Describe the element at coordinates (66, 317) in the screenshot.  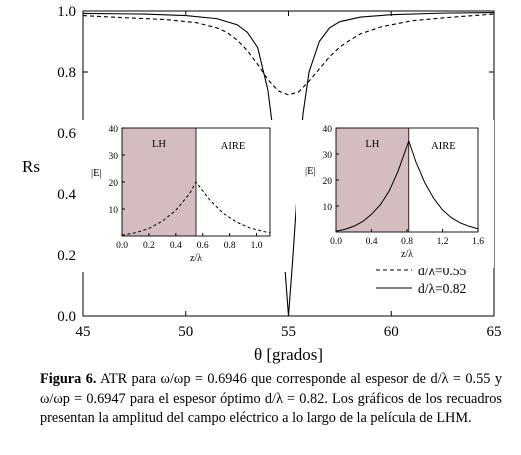
I see `main-y-tick-label: 0.0` at that location.